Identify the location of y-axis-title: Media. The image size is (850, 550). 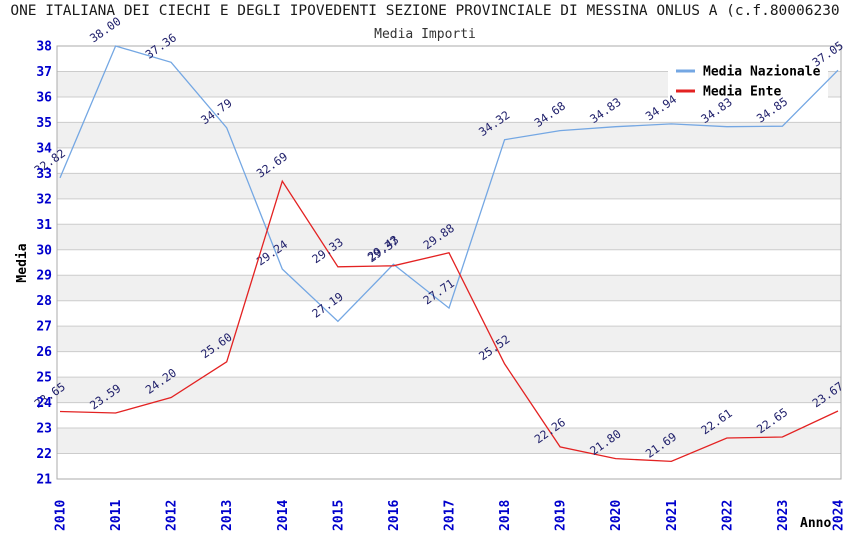
(22, 262).